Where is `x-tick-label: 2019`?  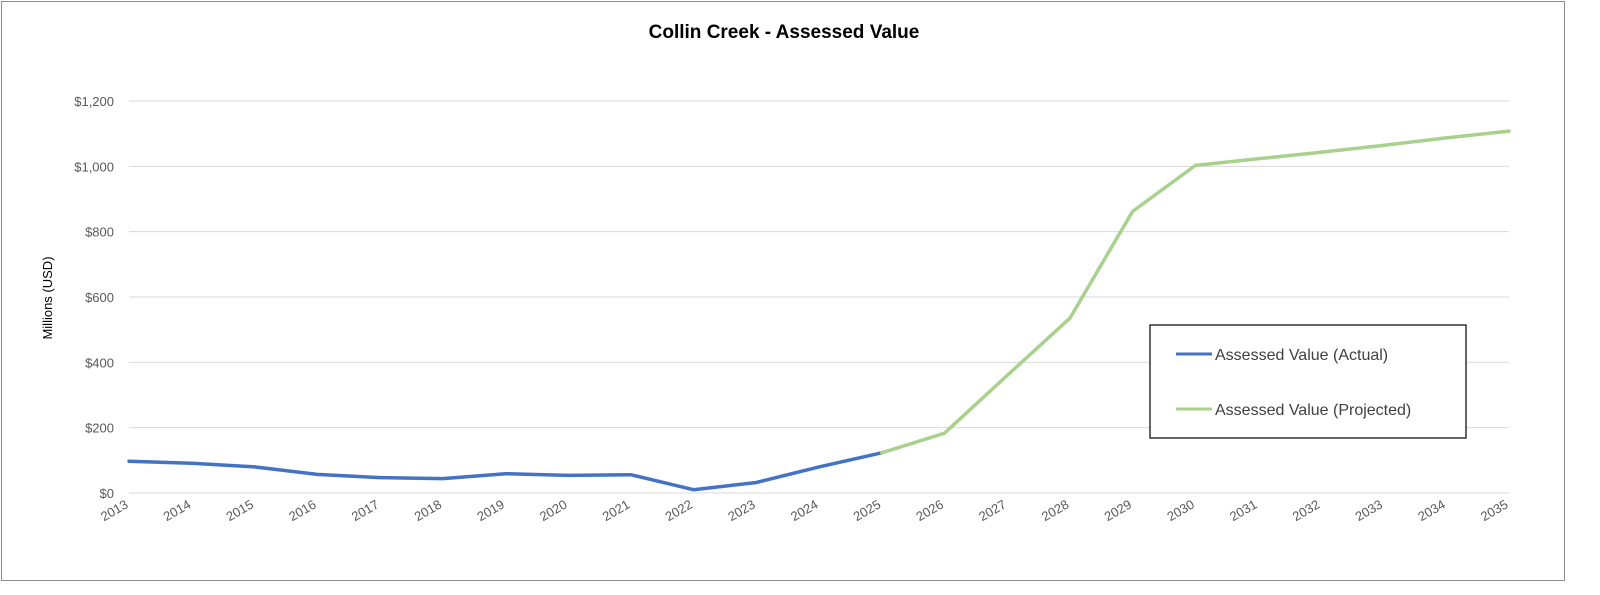 x-tick-label: 2019 is located at coordinates (490, 510).